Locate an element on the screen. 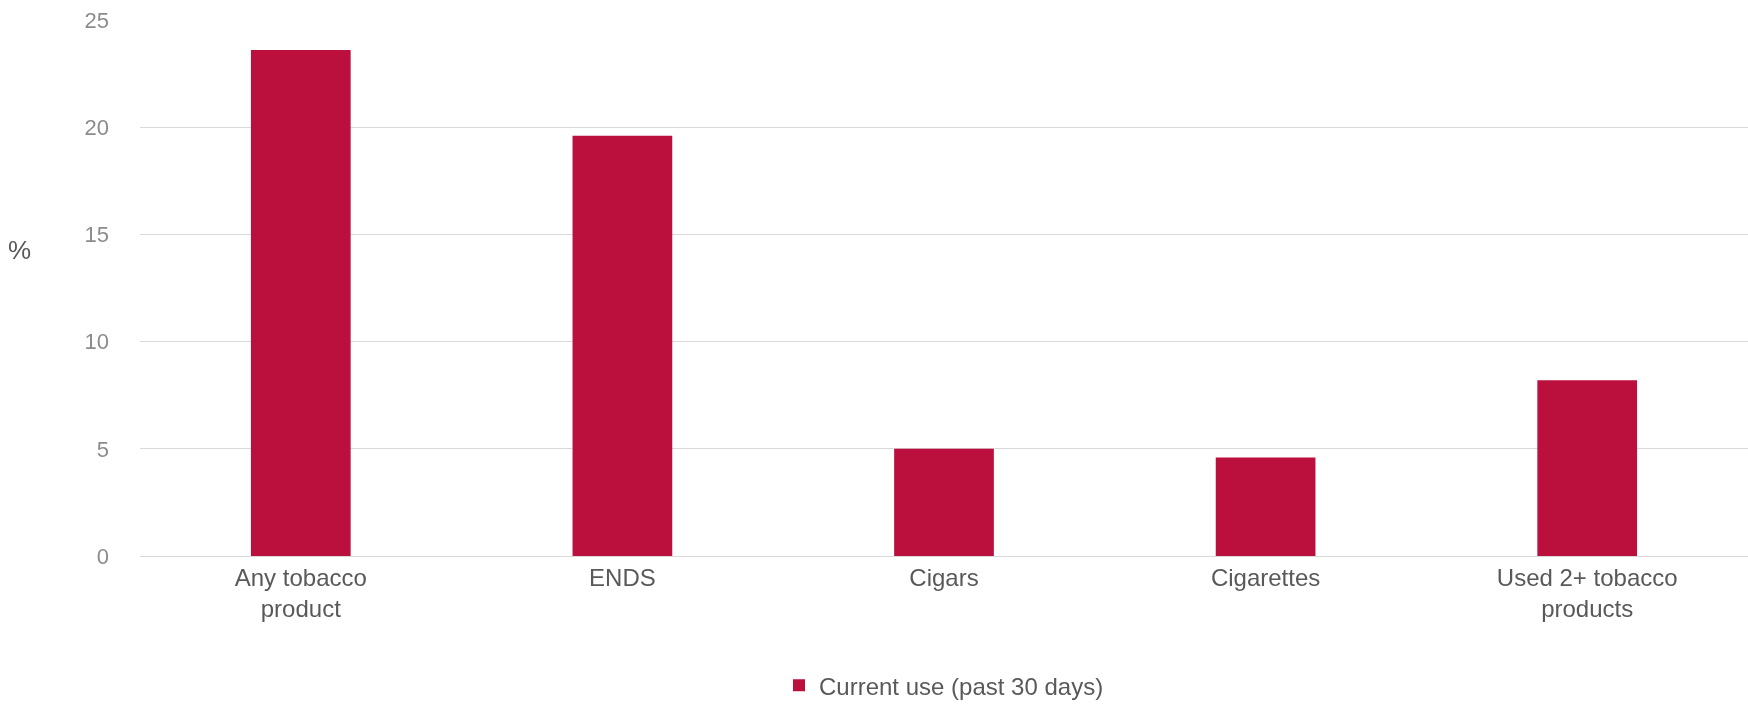 This screenshot has width=1748, height=719. x-tick-label: ENDS is located at coordinates (622, 577).